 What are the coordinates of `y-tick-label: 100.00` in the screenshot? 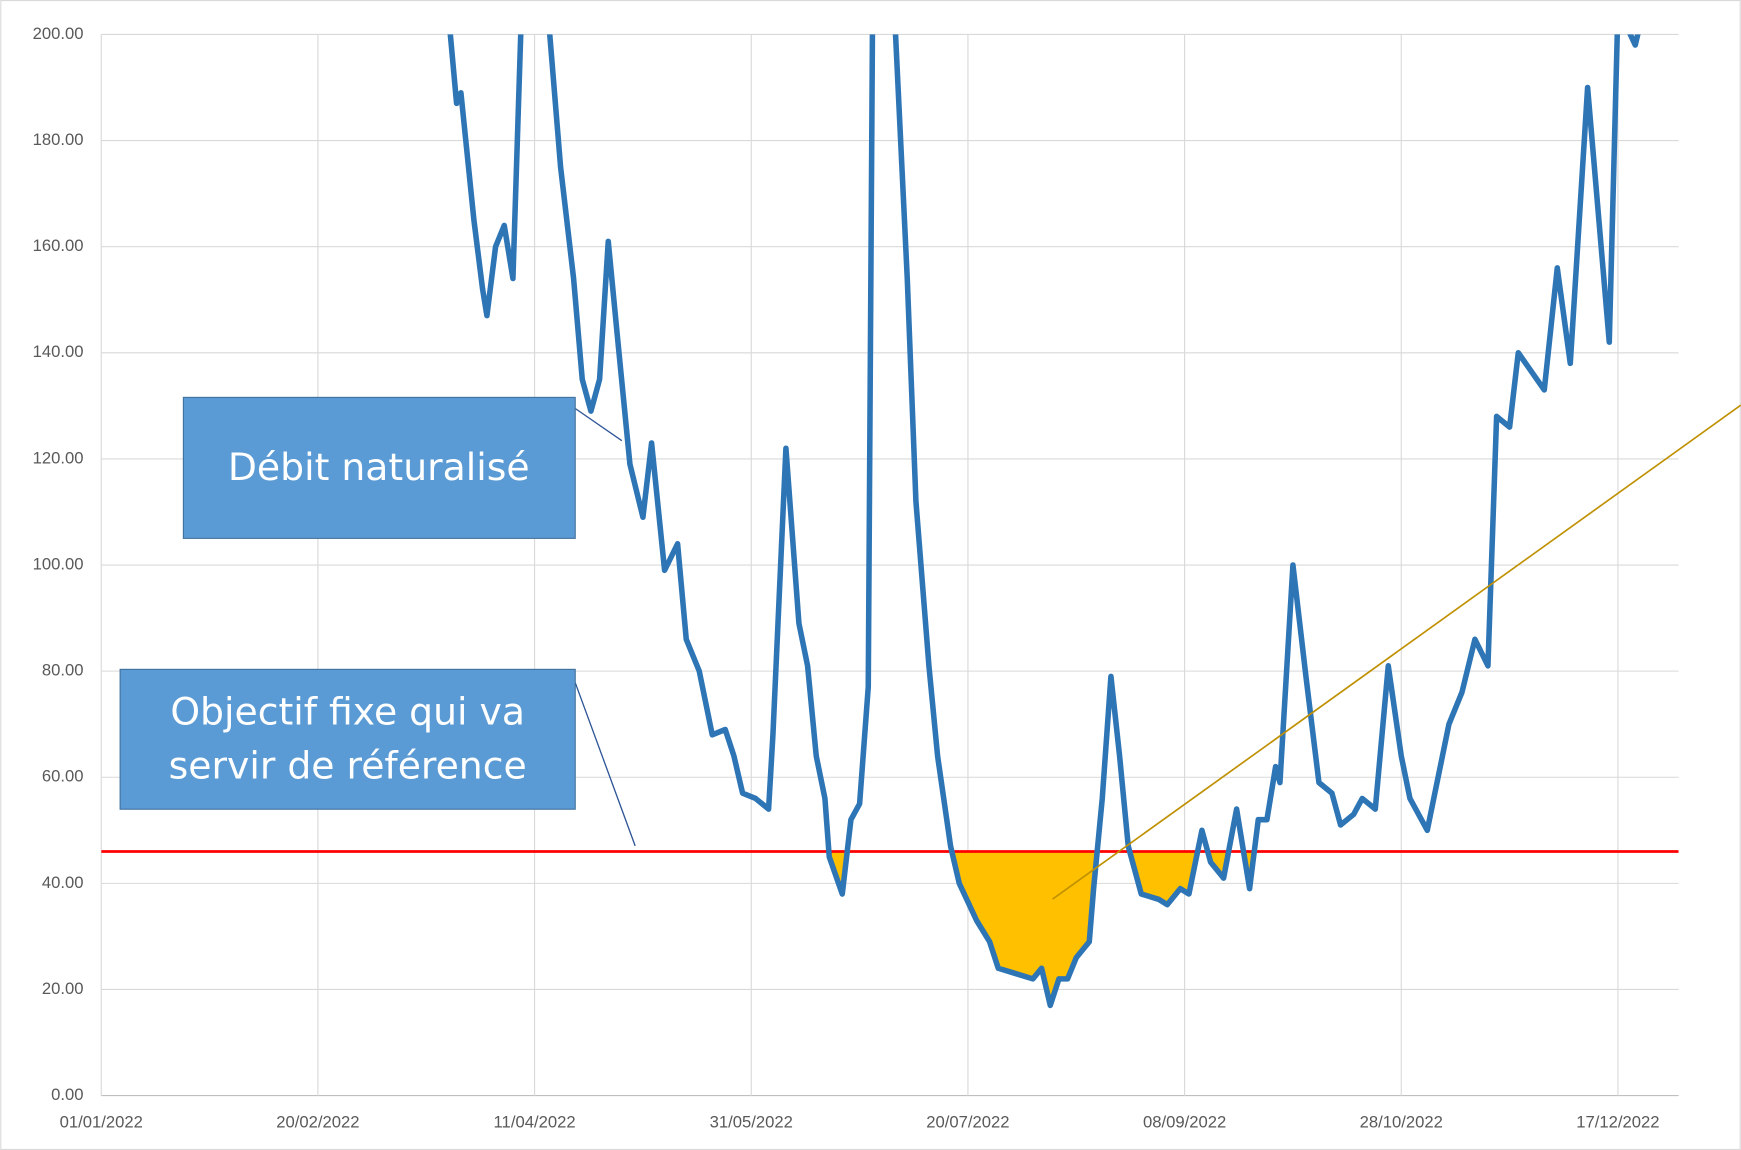 It's located at (58, 563).